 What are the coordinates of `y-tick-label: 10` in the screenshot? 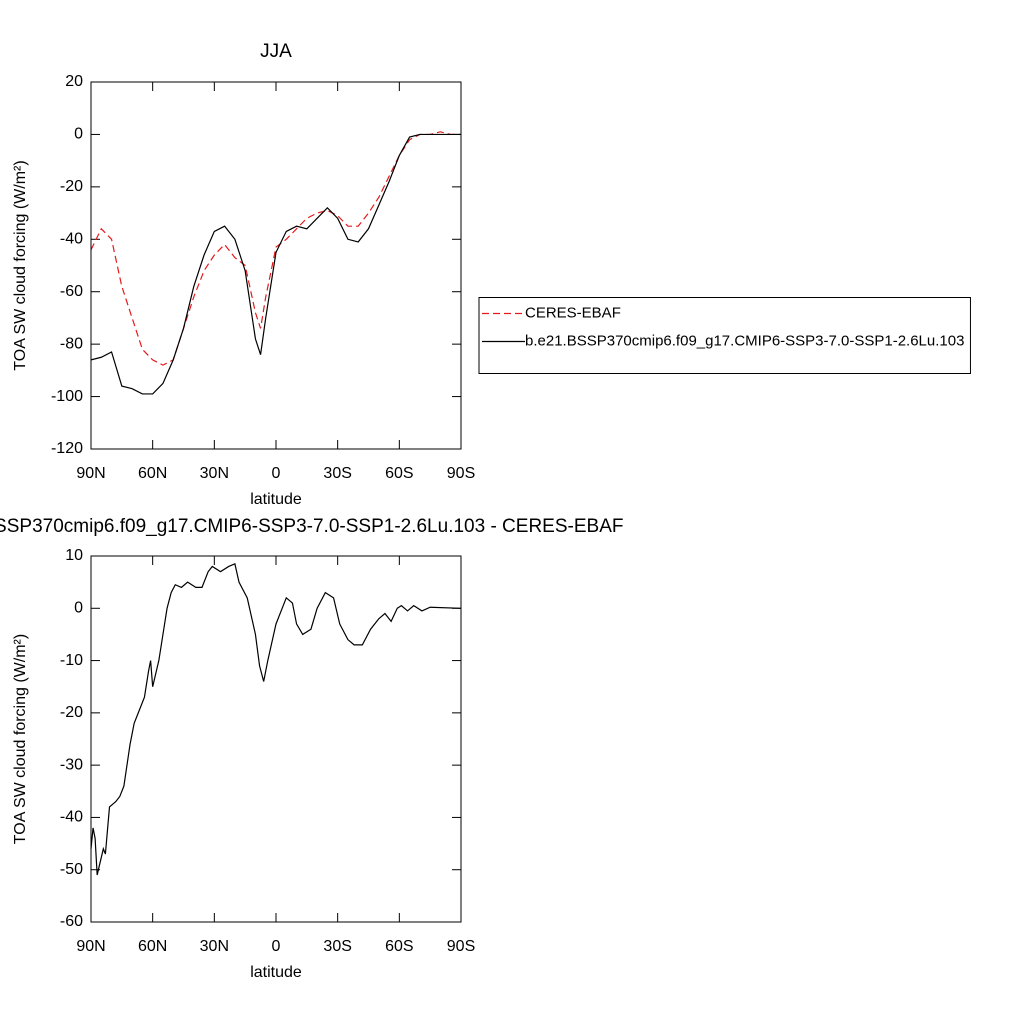 It's located at (74, 555).